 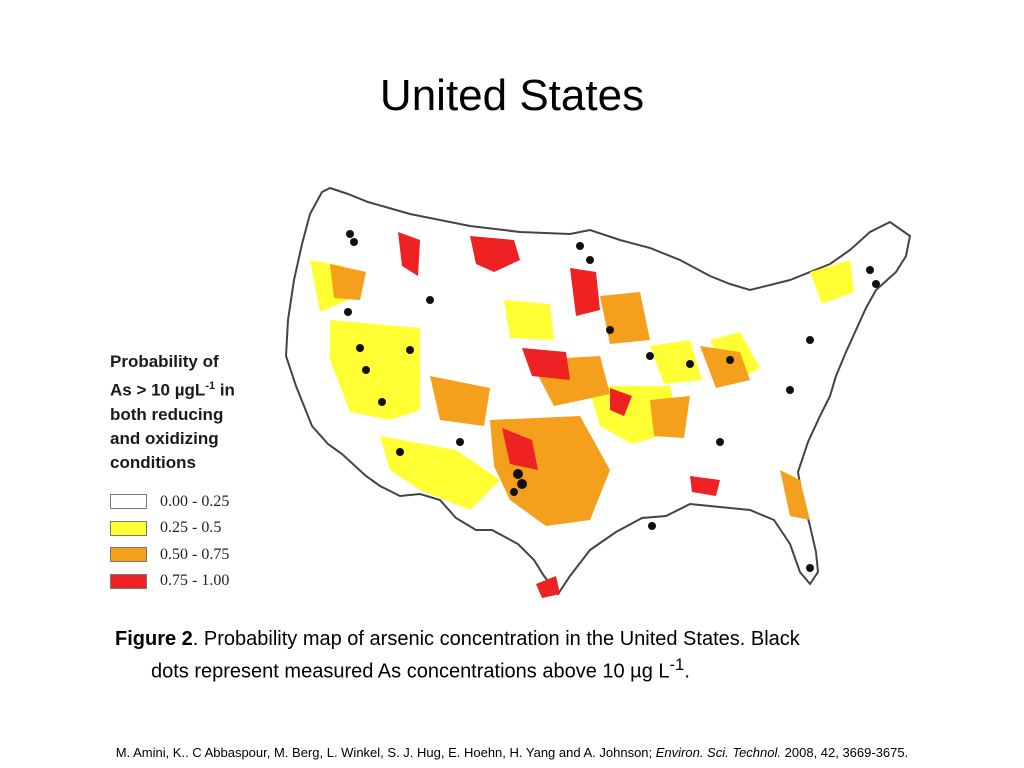 What do you see at coordinates (164, 376) in the screenshot?
I see `legend-title-prefix: Probability of As > 10 µgL` at bounding box center [164, 376].